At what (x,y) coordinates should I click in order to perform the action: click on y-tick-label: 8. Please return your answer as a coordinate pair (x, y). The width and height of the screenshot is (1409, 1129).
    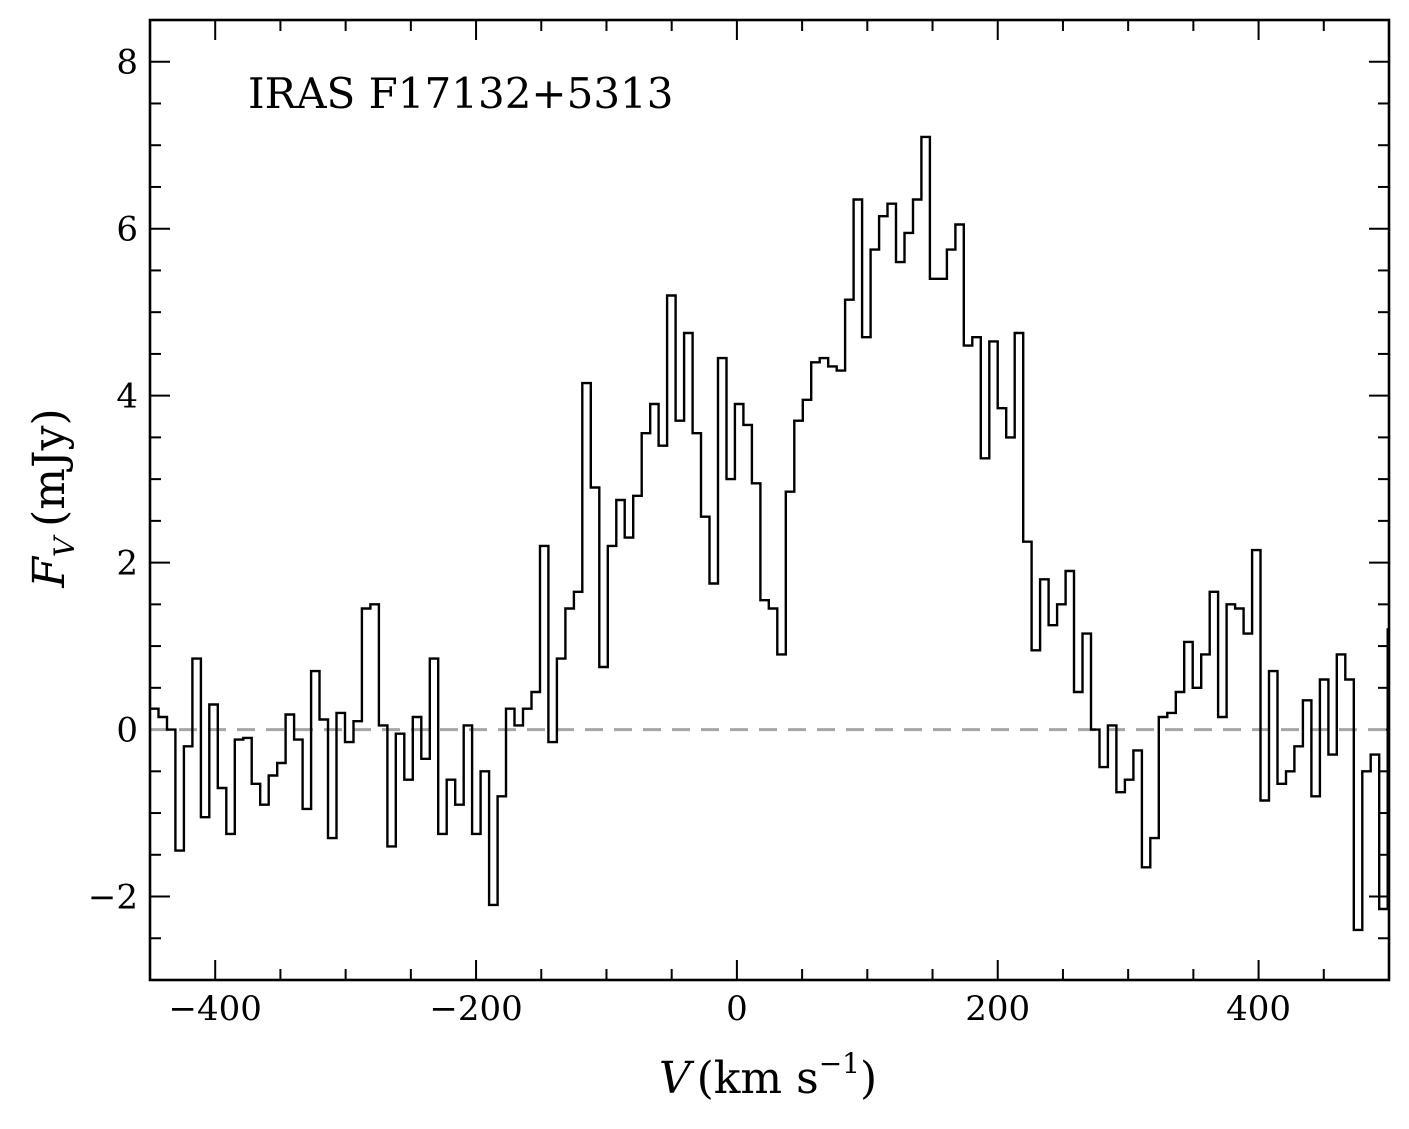
    Looking at the image, I should click on (127, 63).